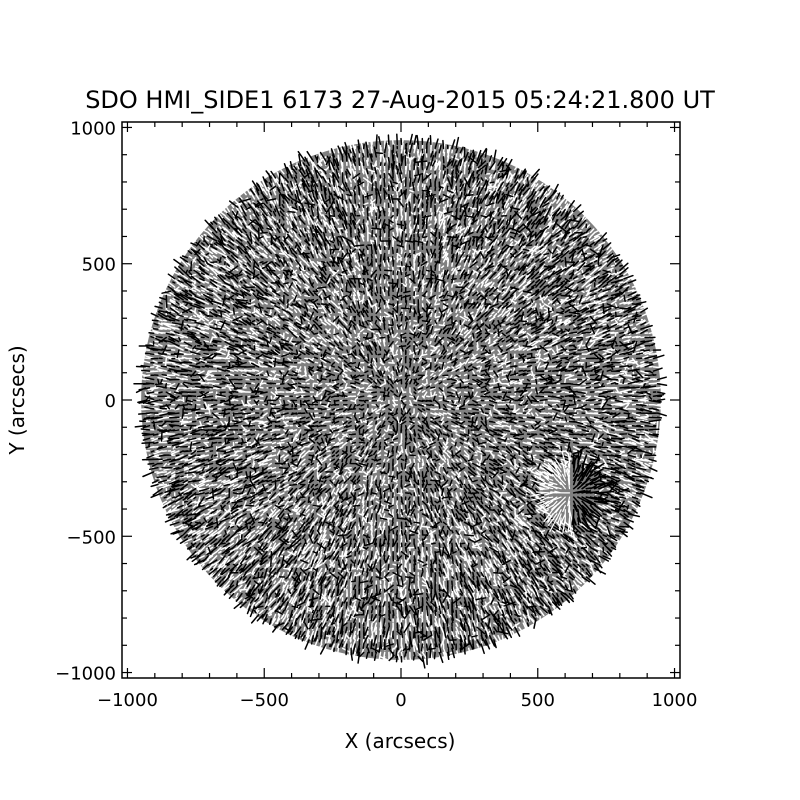 The image size is (800, 800). Describe the element at coordinates (593, 491) in the screenshot. I see `active-region-negative-vectors` at that location.